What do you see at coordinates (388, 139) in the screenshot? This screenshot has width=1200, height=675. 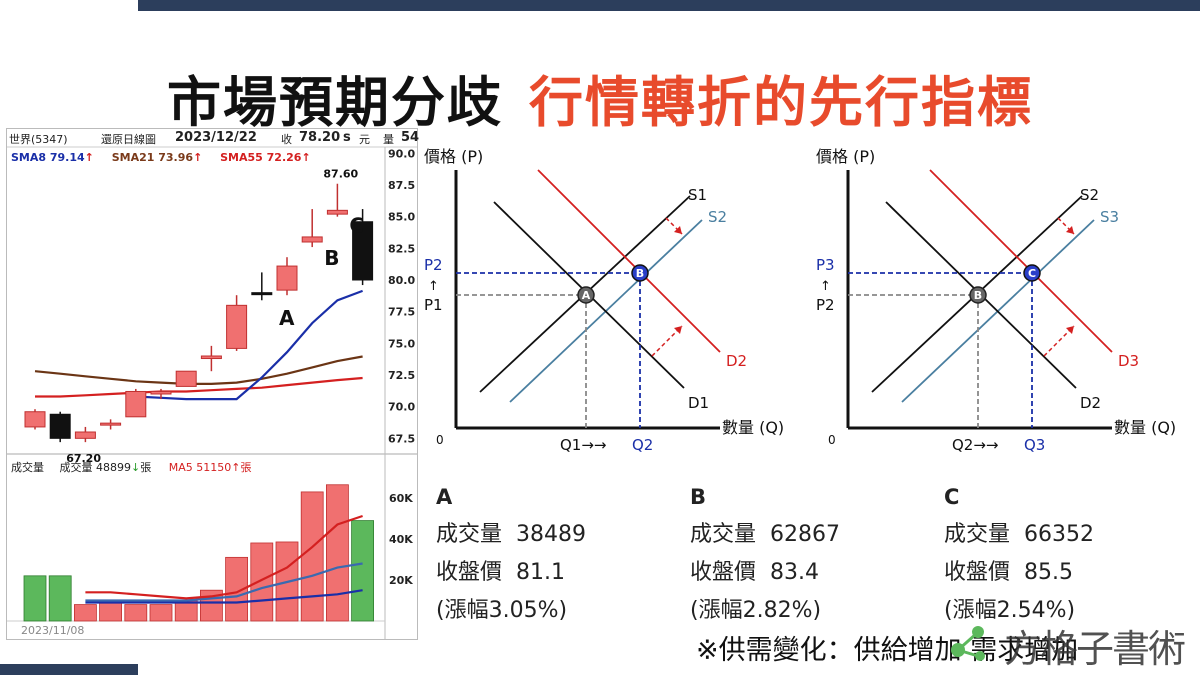 I see `volume-label: 量` at bounding box center [388, 139].